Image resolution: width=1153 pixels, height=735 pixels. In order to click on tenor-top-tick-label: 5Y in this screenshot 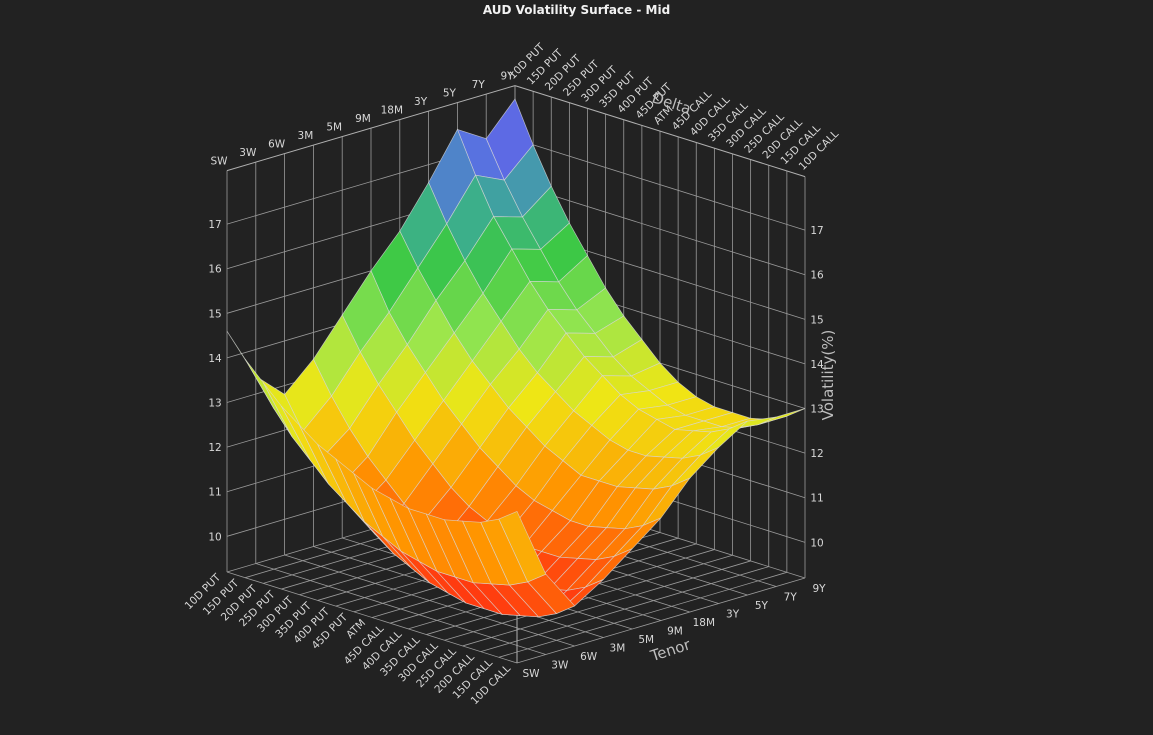, I will do `click(450, 94)`.